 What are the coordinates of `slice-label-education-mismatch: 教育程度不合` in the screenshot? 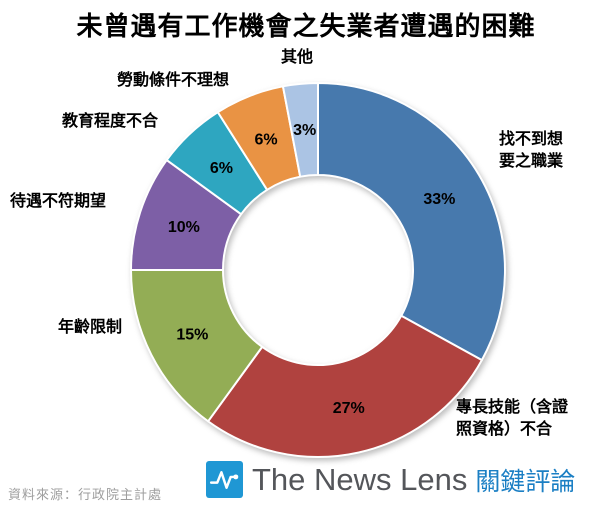 It's located at (110, 121).